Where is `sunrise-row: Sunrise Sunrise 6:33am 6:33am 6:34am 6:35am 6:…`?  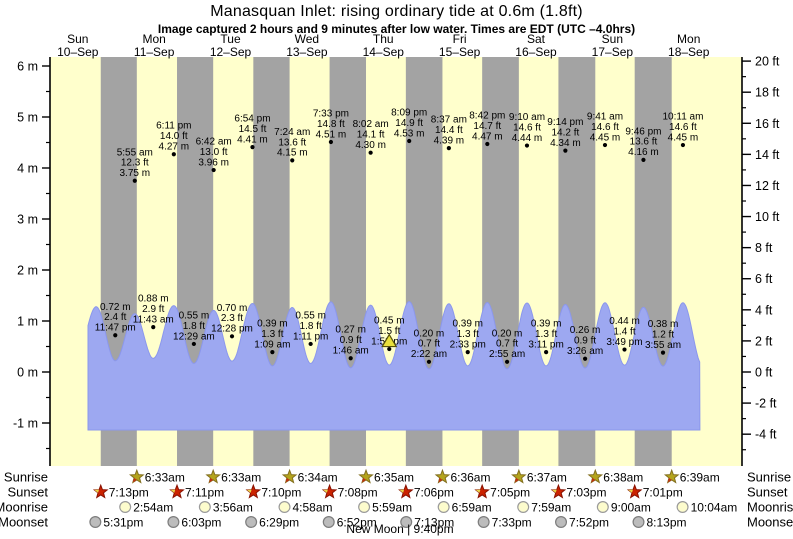 sunrise-row: Sunrise Sunrise 6:33am 6:33am 6:34am 6:35am 6:… is located at coordinates (397, 476).